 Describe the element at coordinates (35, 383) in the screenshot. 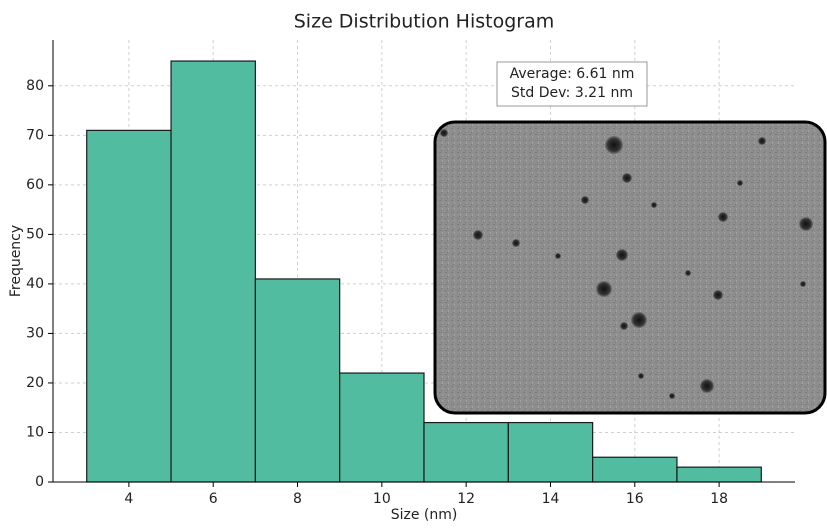

I see `y-tick-label: 20` at that location.